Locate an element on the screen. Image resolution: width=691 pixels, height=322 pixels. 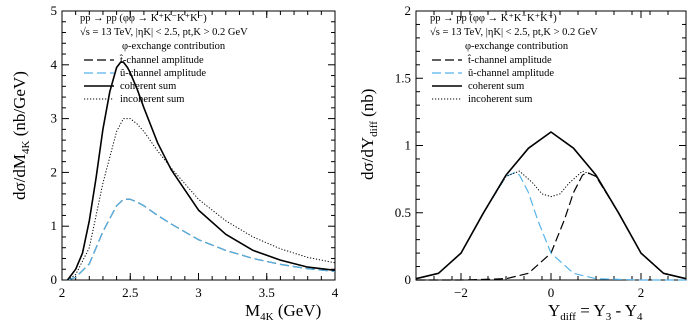
right-y-tick-label: 0 is located at coordinates (408, 279).